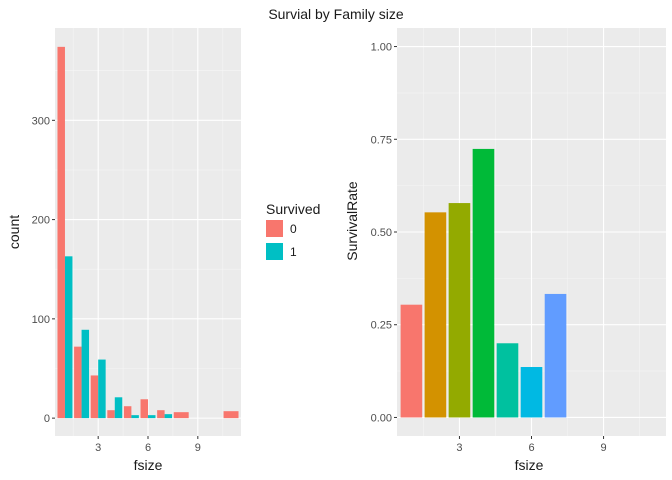 The width and height of the screenshot is (672, 480). What do you see at coordinates (98, 448) in the screenshot?
I see `count-x-tick-label: 3` at bounding box center [98, 448].